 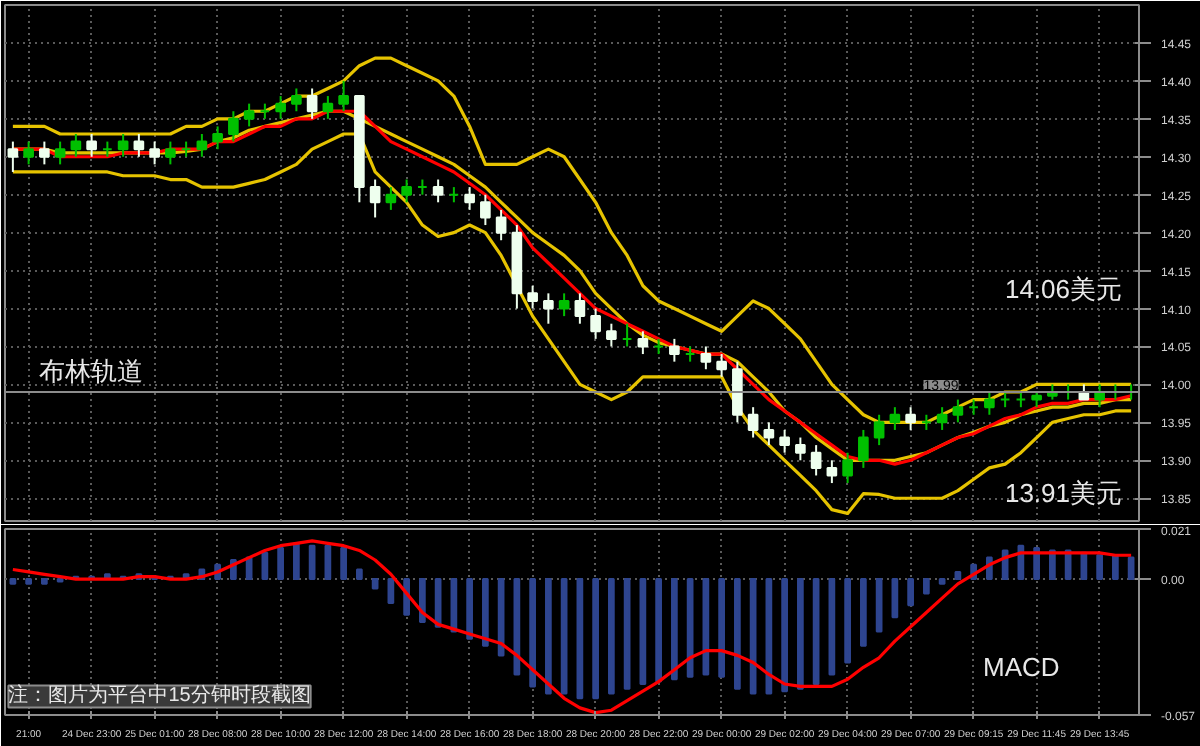 I want to click on annotation: MACD, so click(x=1021, y=666).